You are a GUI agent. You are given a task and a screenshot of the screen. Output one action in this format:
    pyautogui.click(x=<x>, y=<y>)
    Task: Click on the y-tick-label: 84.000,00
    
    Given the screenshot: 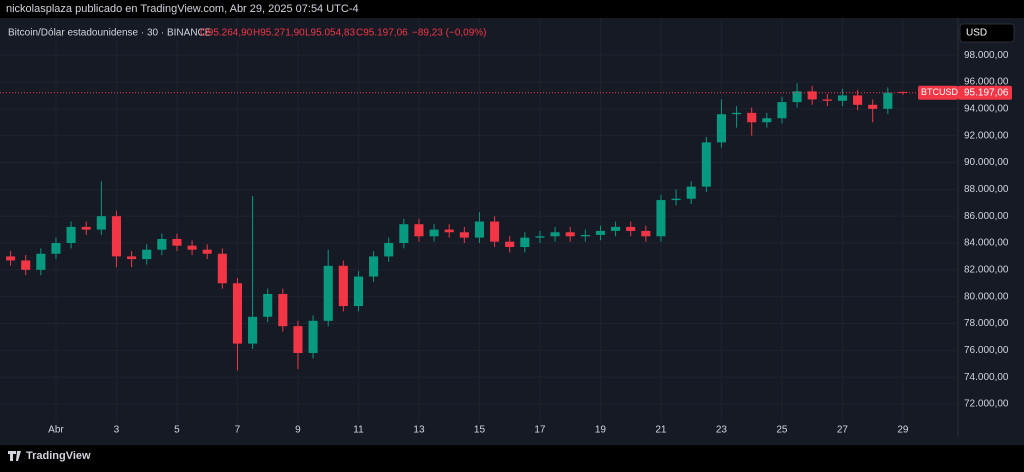 What is the action you would take?
    pyautogui.click(x=986, y=243)
    